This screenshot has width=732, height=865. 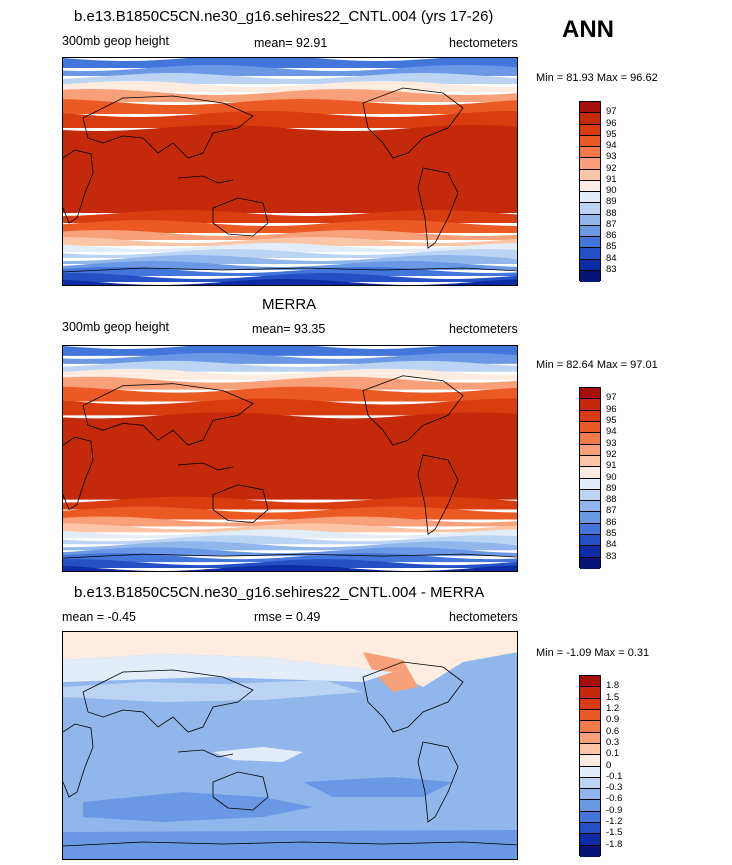 What do you see at coordinates (614, 776) in the screenshot?
I see `colorbar-tick-label: -0.1` at bounding box center [614, 776].